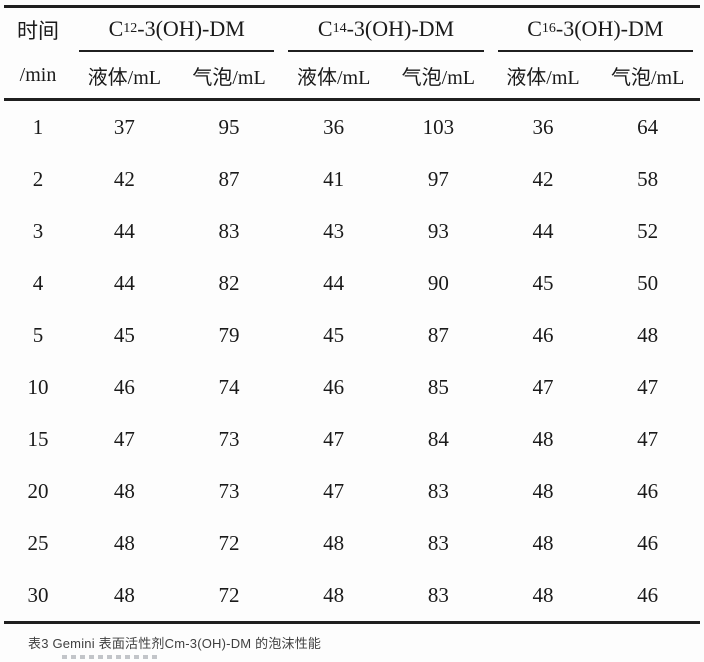 The height and width of the screenshot is (662, 704). What do you see at coordinates (38, 126) in the screenshot?
I see `time-cell: 1` at bounding box center [38, 126].